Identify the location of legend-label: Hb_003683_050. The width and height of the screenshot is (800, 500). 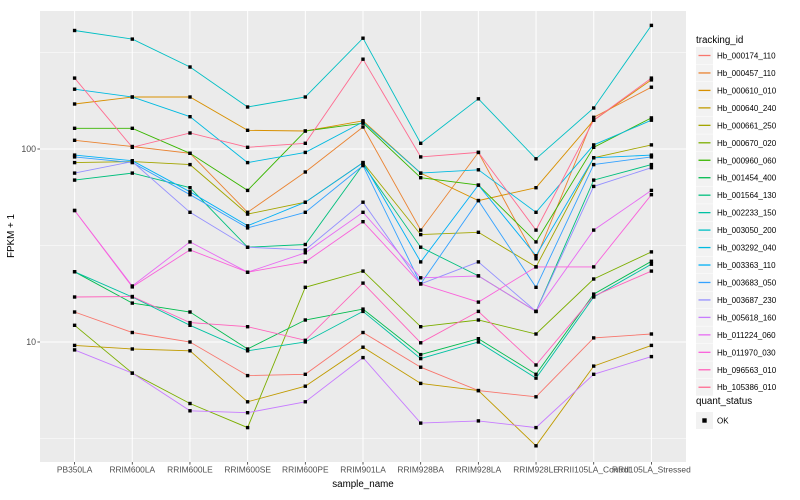
(747, 282).